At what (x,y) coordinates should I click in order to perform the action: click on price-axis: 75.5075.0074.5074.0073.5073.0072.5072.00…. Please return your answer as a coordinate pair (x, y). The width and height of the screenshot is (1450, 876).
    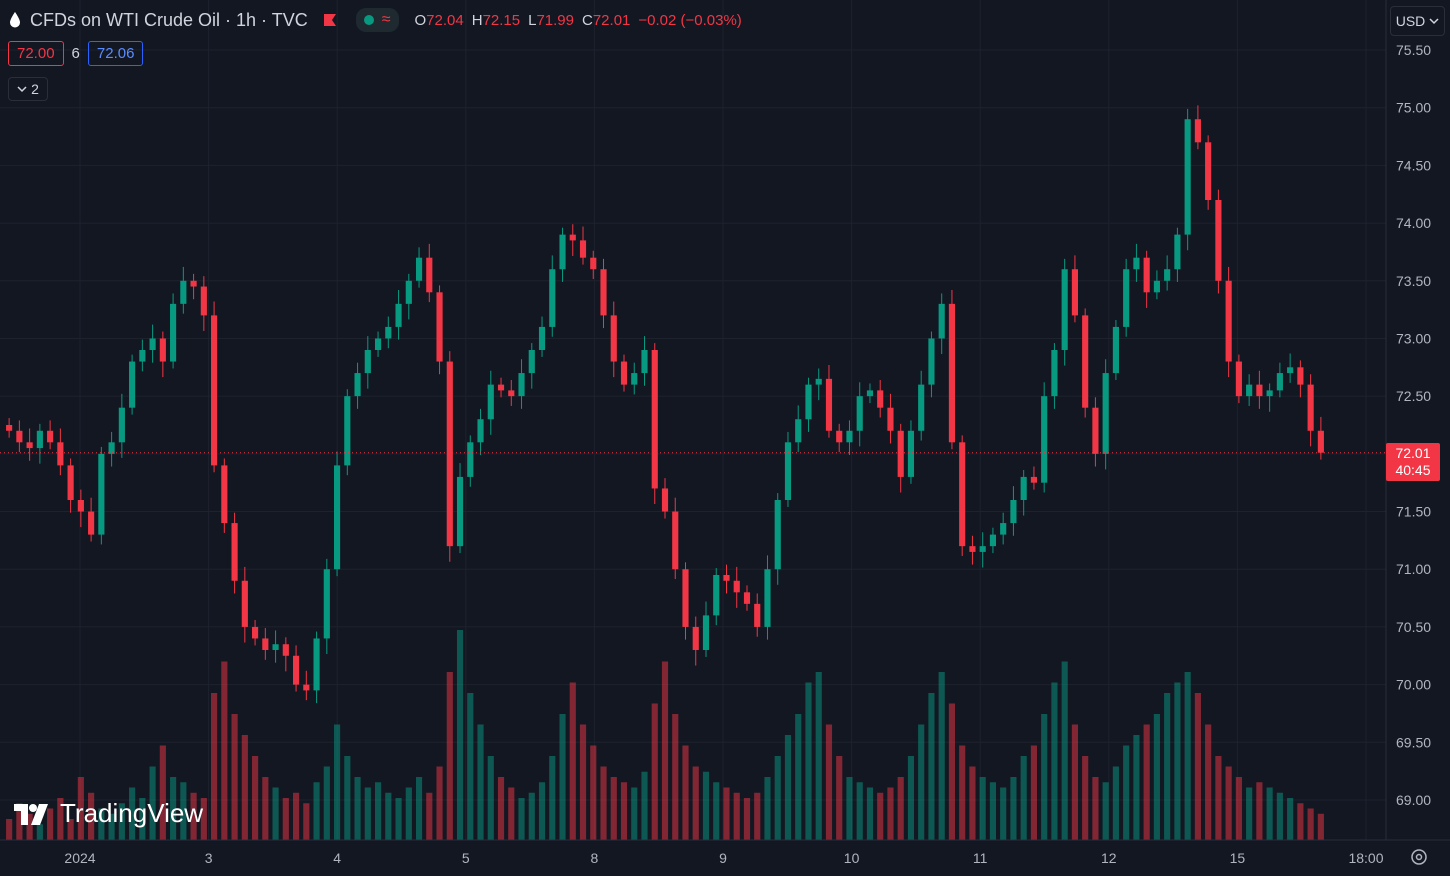
    Looking at the image, I should click on (1413, 425).